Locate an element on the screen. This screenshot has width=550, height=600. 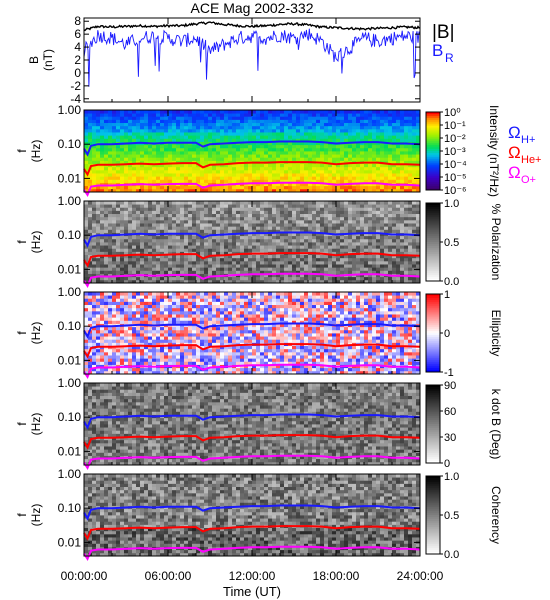
ellipticity-heatmap-cells is located at coordinates (252, 333).